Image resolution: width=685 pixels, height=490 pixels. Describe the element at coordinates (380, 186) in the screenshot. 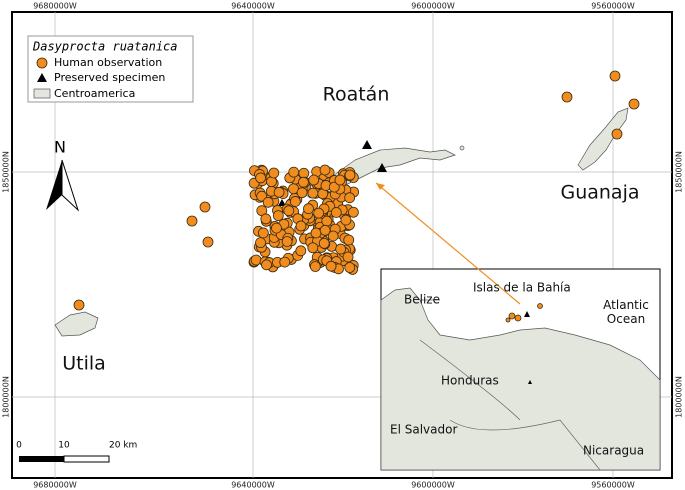

I see `arrow-head` at that location.